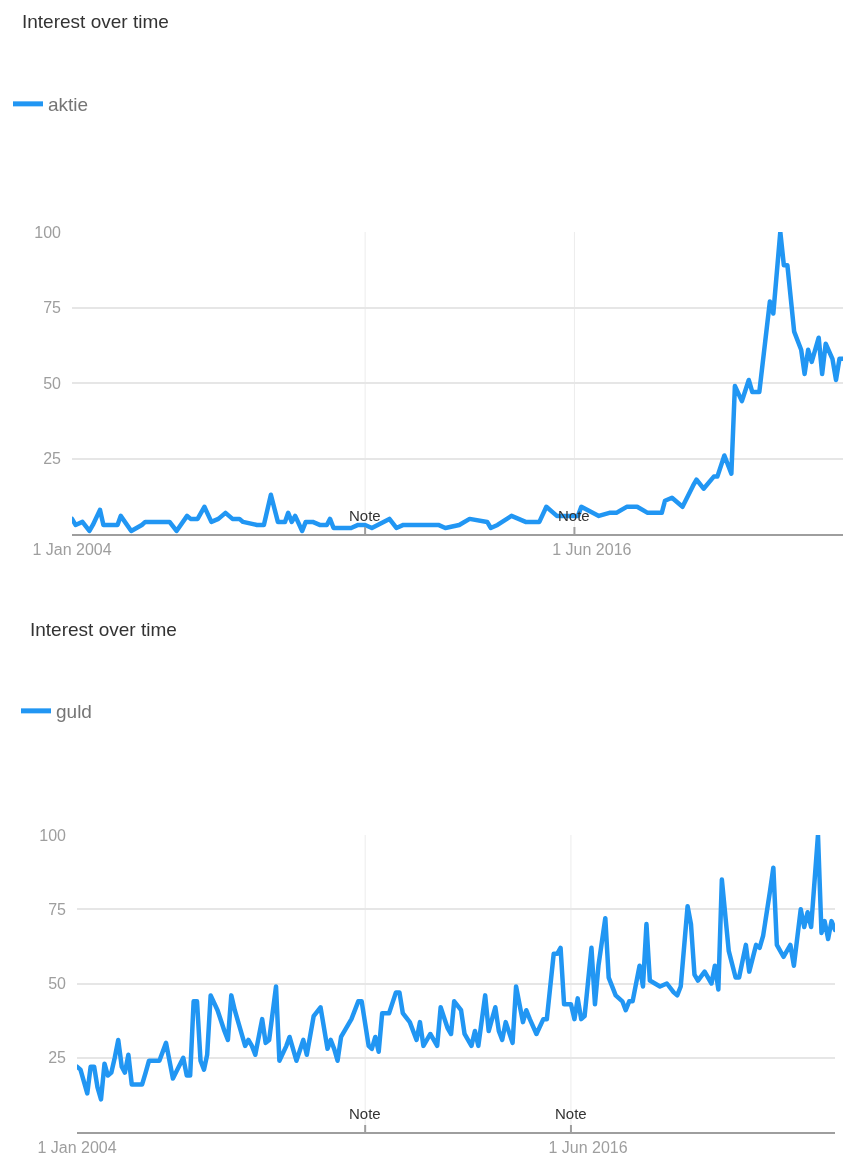 The height and width of the screenshot is (1158, 851). I want to click on legend-label: guld, so click(74, 712).